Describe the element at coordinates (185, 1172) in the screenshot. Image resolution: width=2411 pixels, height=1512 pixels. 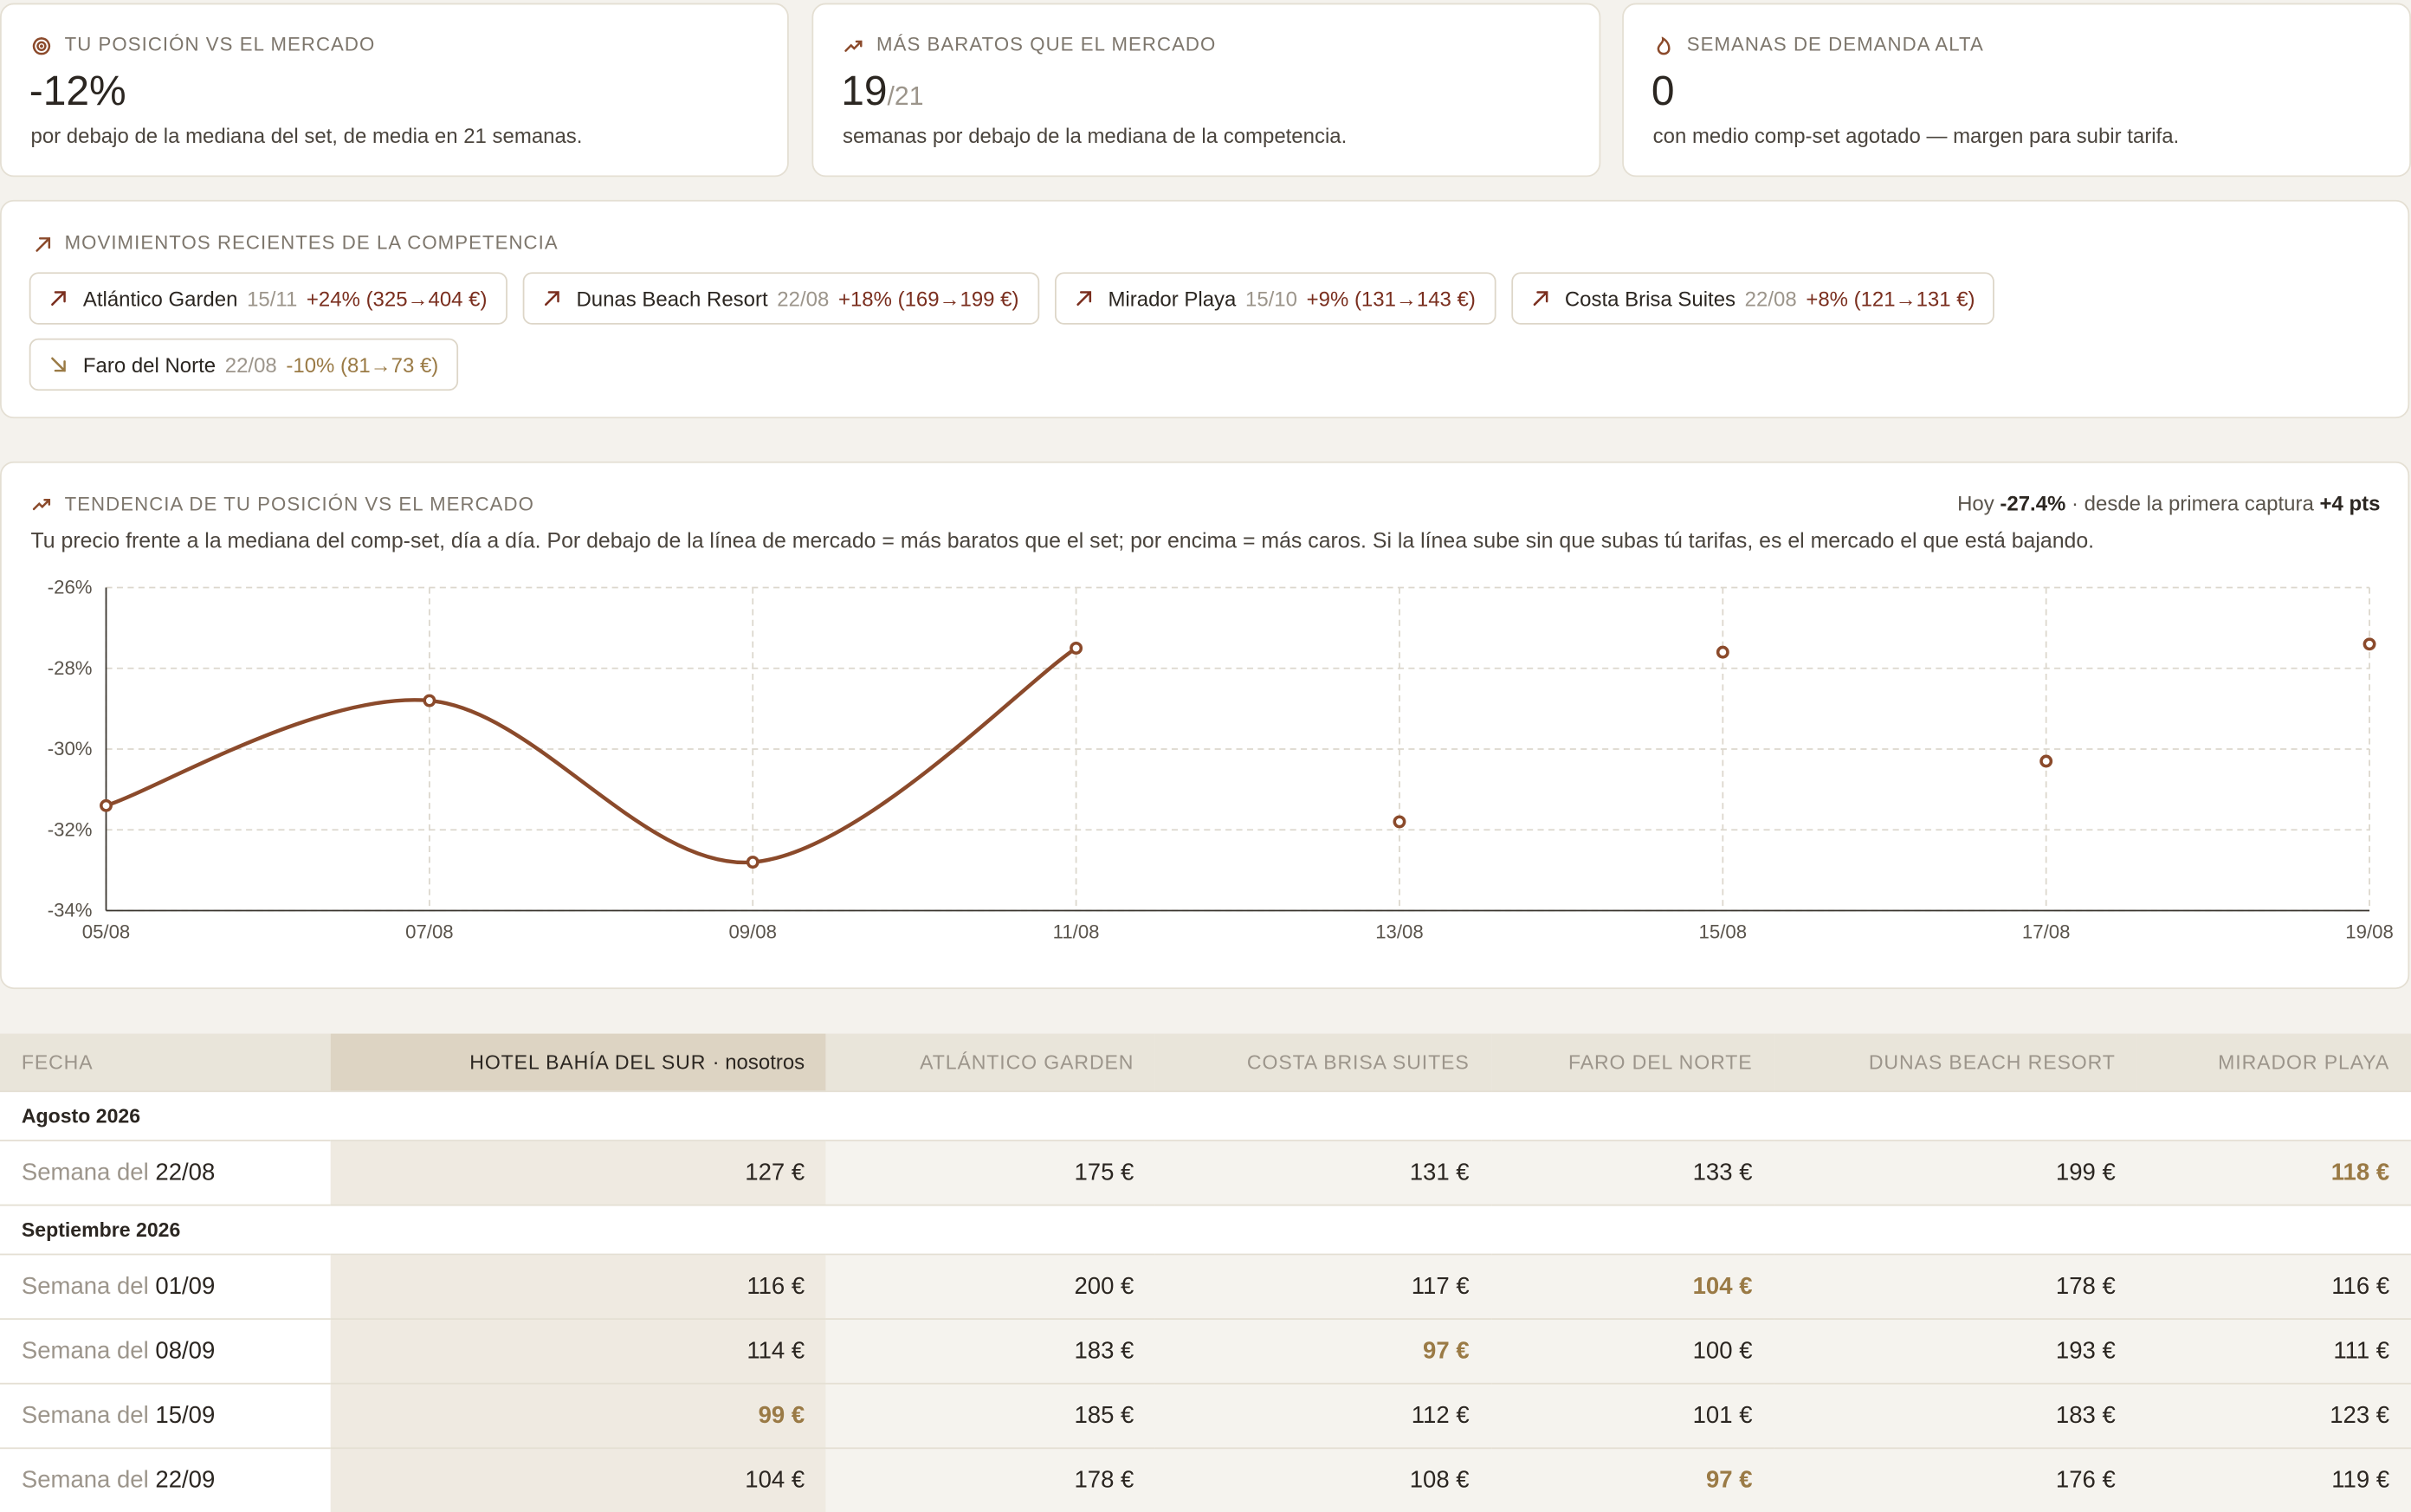
I see `week-date: 22/08` at that location.